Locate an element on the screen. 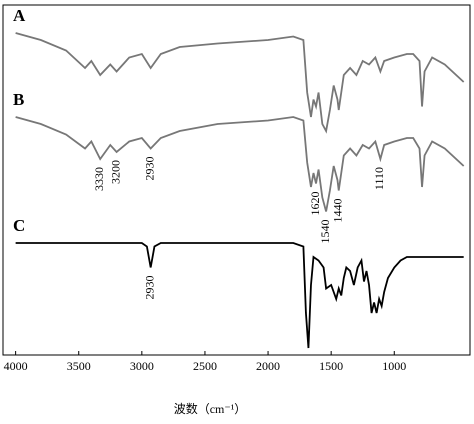 The width and height of the screenshot is (474, 424). series-name: C is located at coordinates (19, 225).